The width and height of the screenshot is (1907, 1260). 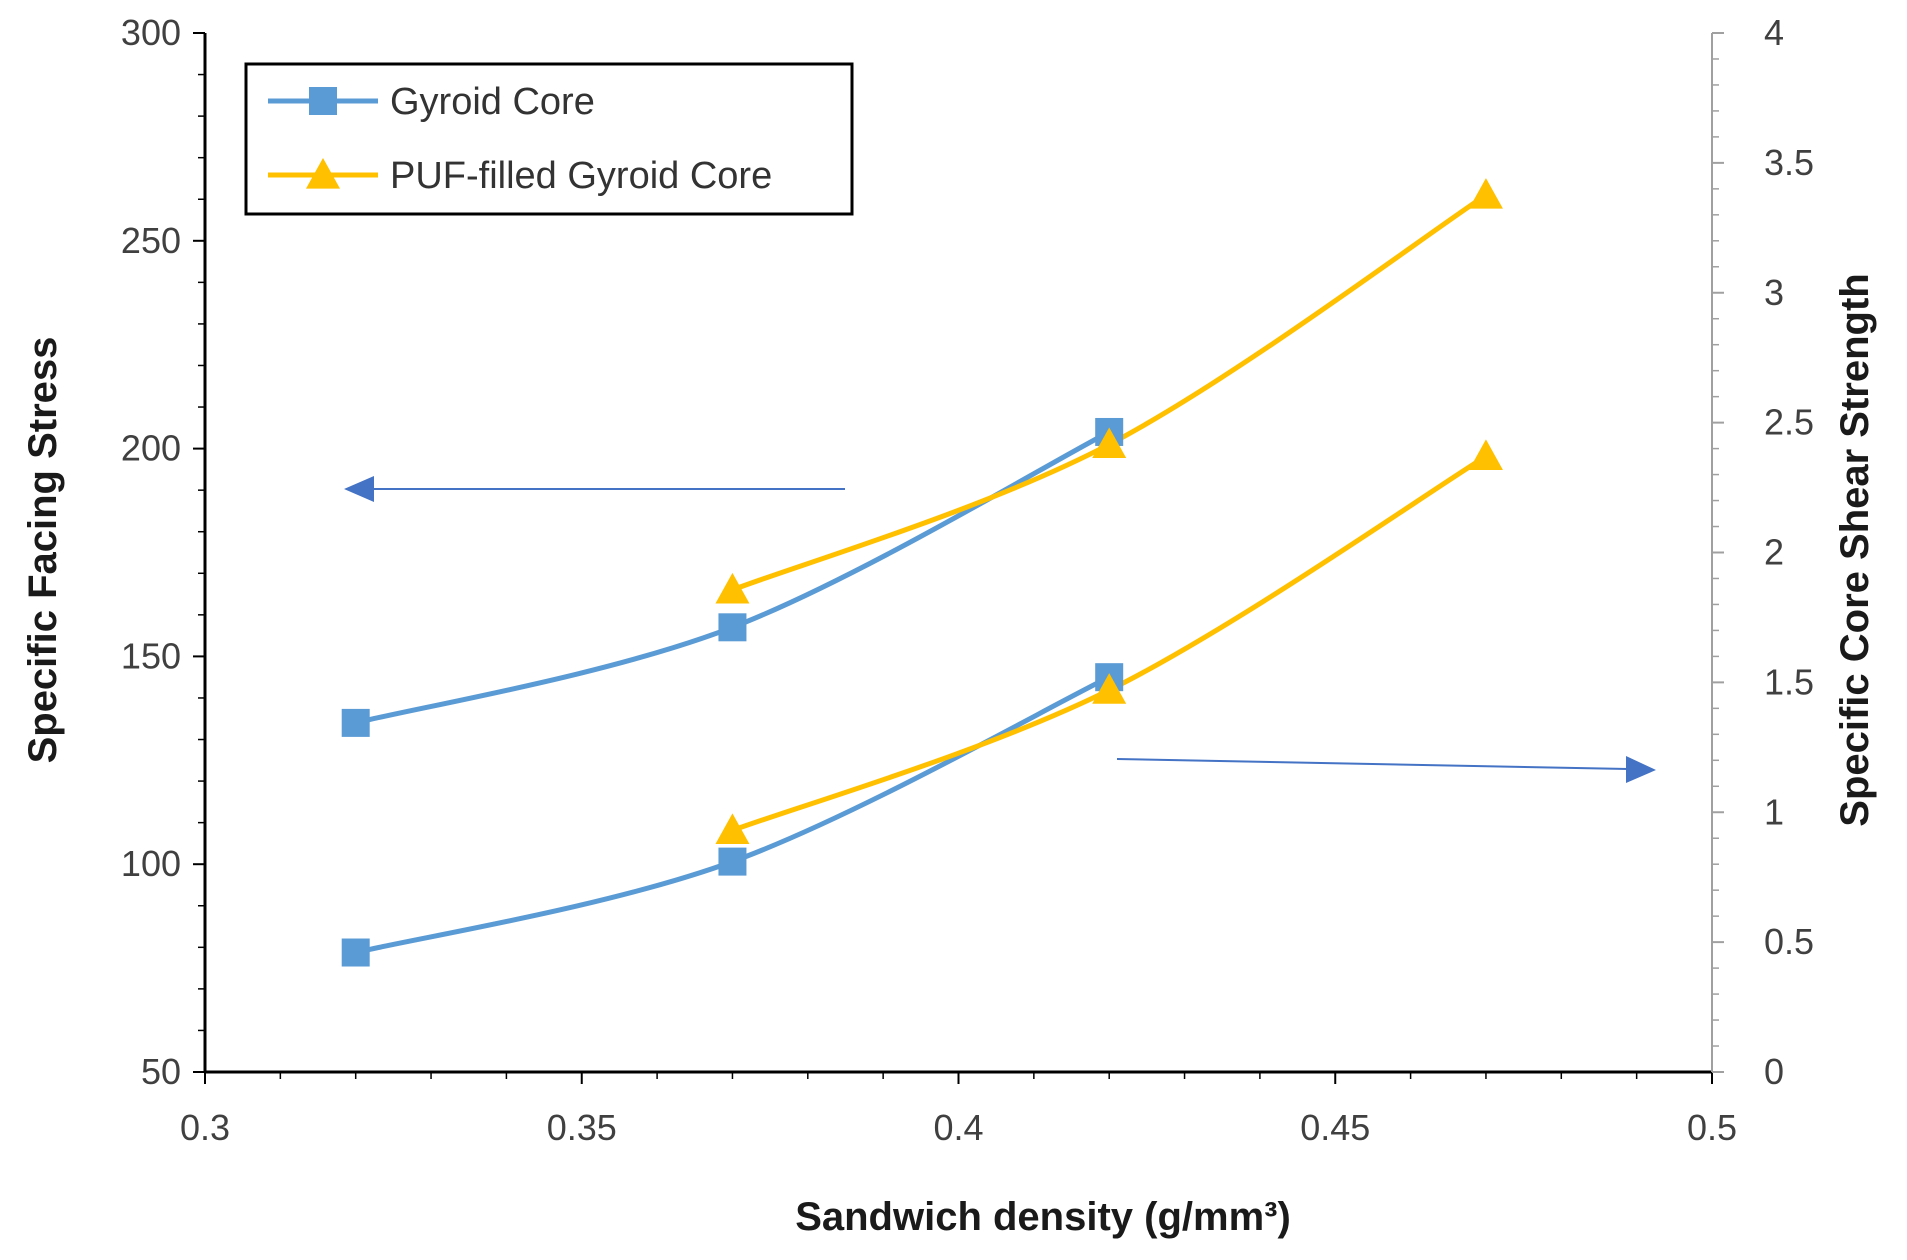 What do you see at coordinates (1789, 422) in the screenshot?
I see `y-right-tick-label: 2.5` at bounding box center [1789, 422].